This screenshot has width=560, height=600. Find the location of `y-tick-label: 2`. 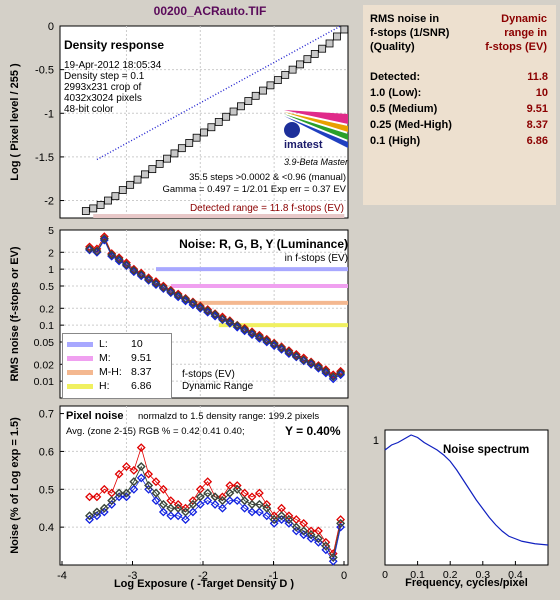

y-tick-label: 2 is located at coordinates (51, 253).